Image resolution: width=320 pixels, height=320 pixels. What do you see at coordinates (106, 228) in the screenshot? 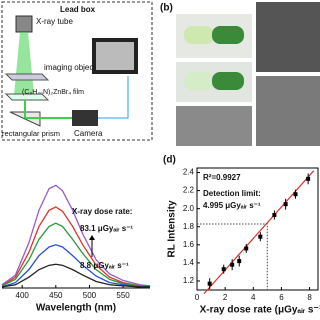
I see `annotation: 83.1 μGyₐᵢᵣ s⁻¹` at bounding box center [106, 228].